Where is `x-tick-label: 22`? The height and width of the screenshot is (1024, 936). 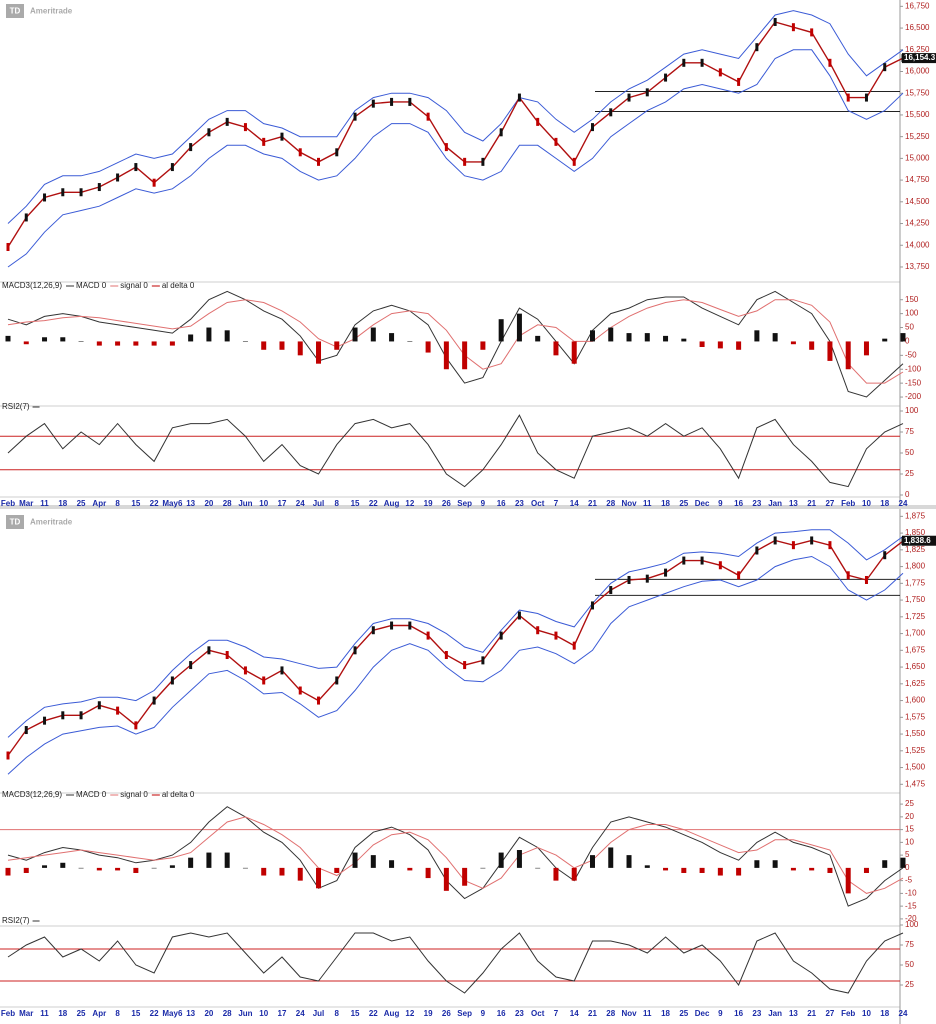 x-tick-label: 22 is located at coordinates (154, 1013).